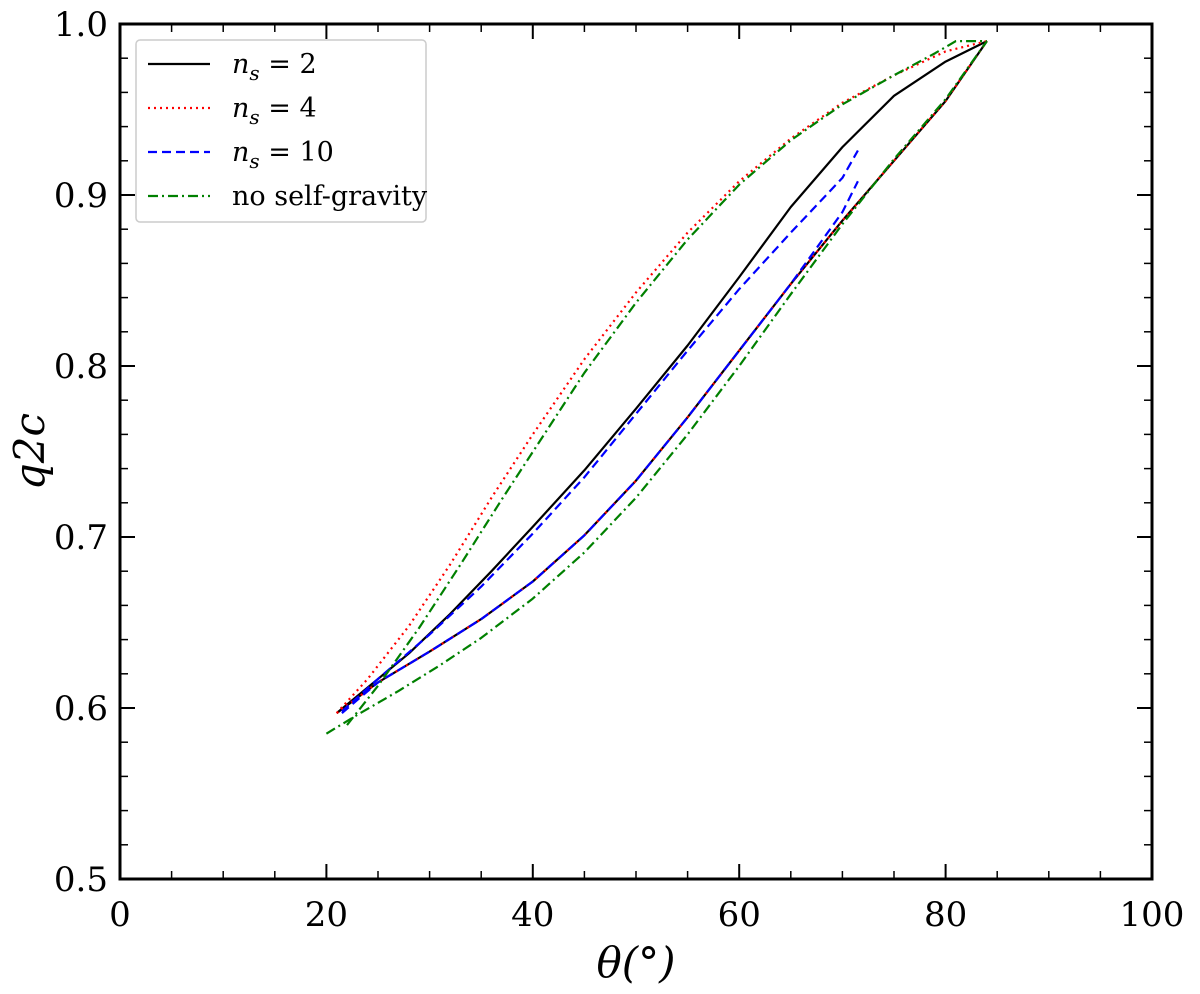  Describe the element at coordinates (288, 64) in the screenshot. I see `legend-label-rest: = 2` at that location.